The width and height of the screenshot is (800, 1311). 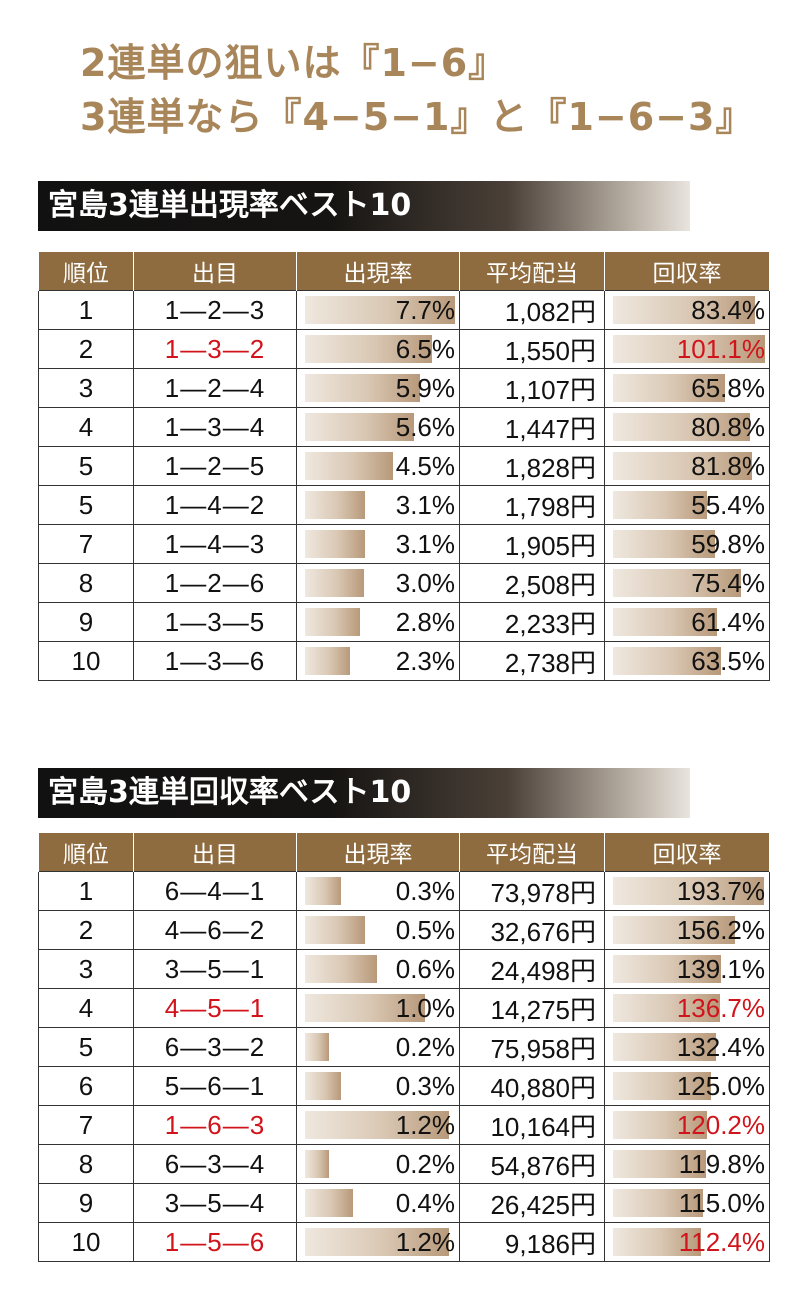 What do you see at coordinates (425, 309) in the screenshot?
I see `appearance-rate-value: 7.7%` at bounding box center [425, 309].